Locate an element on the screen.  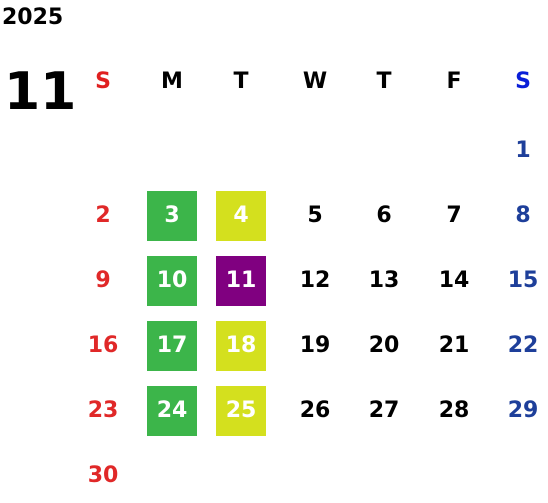
weekday-label: M is located at coordinates (172, 81).